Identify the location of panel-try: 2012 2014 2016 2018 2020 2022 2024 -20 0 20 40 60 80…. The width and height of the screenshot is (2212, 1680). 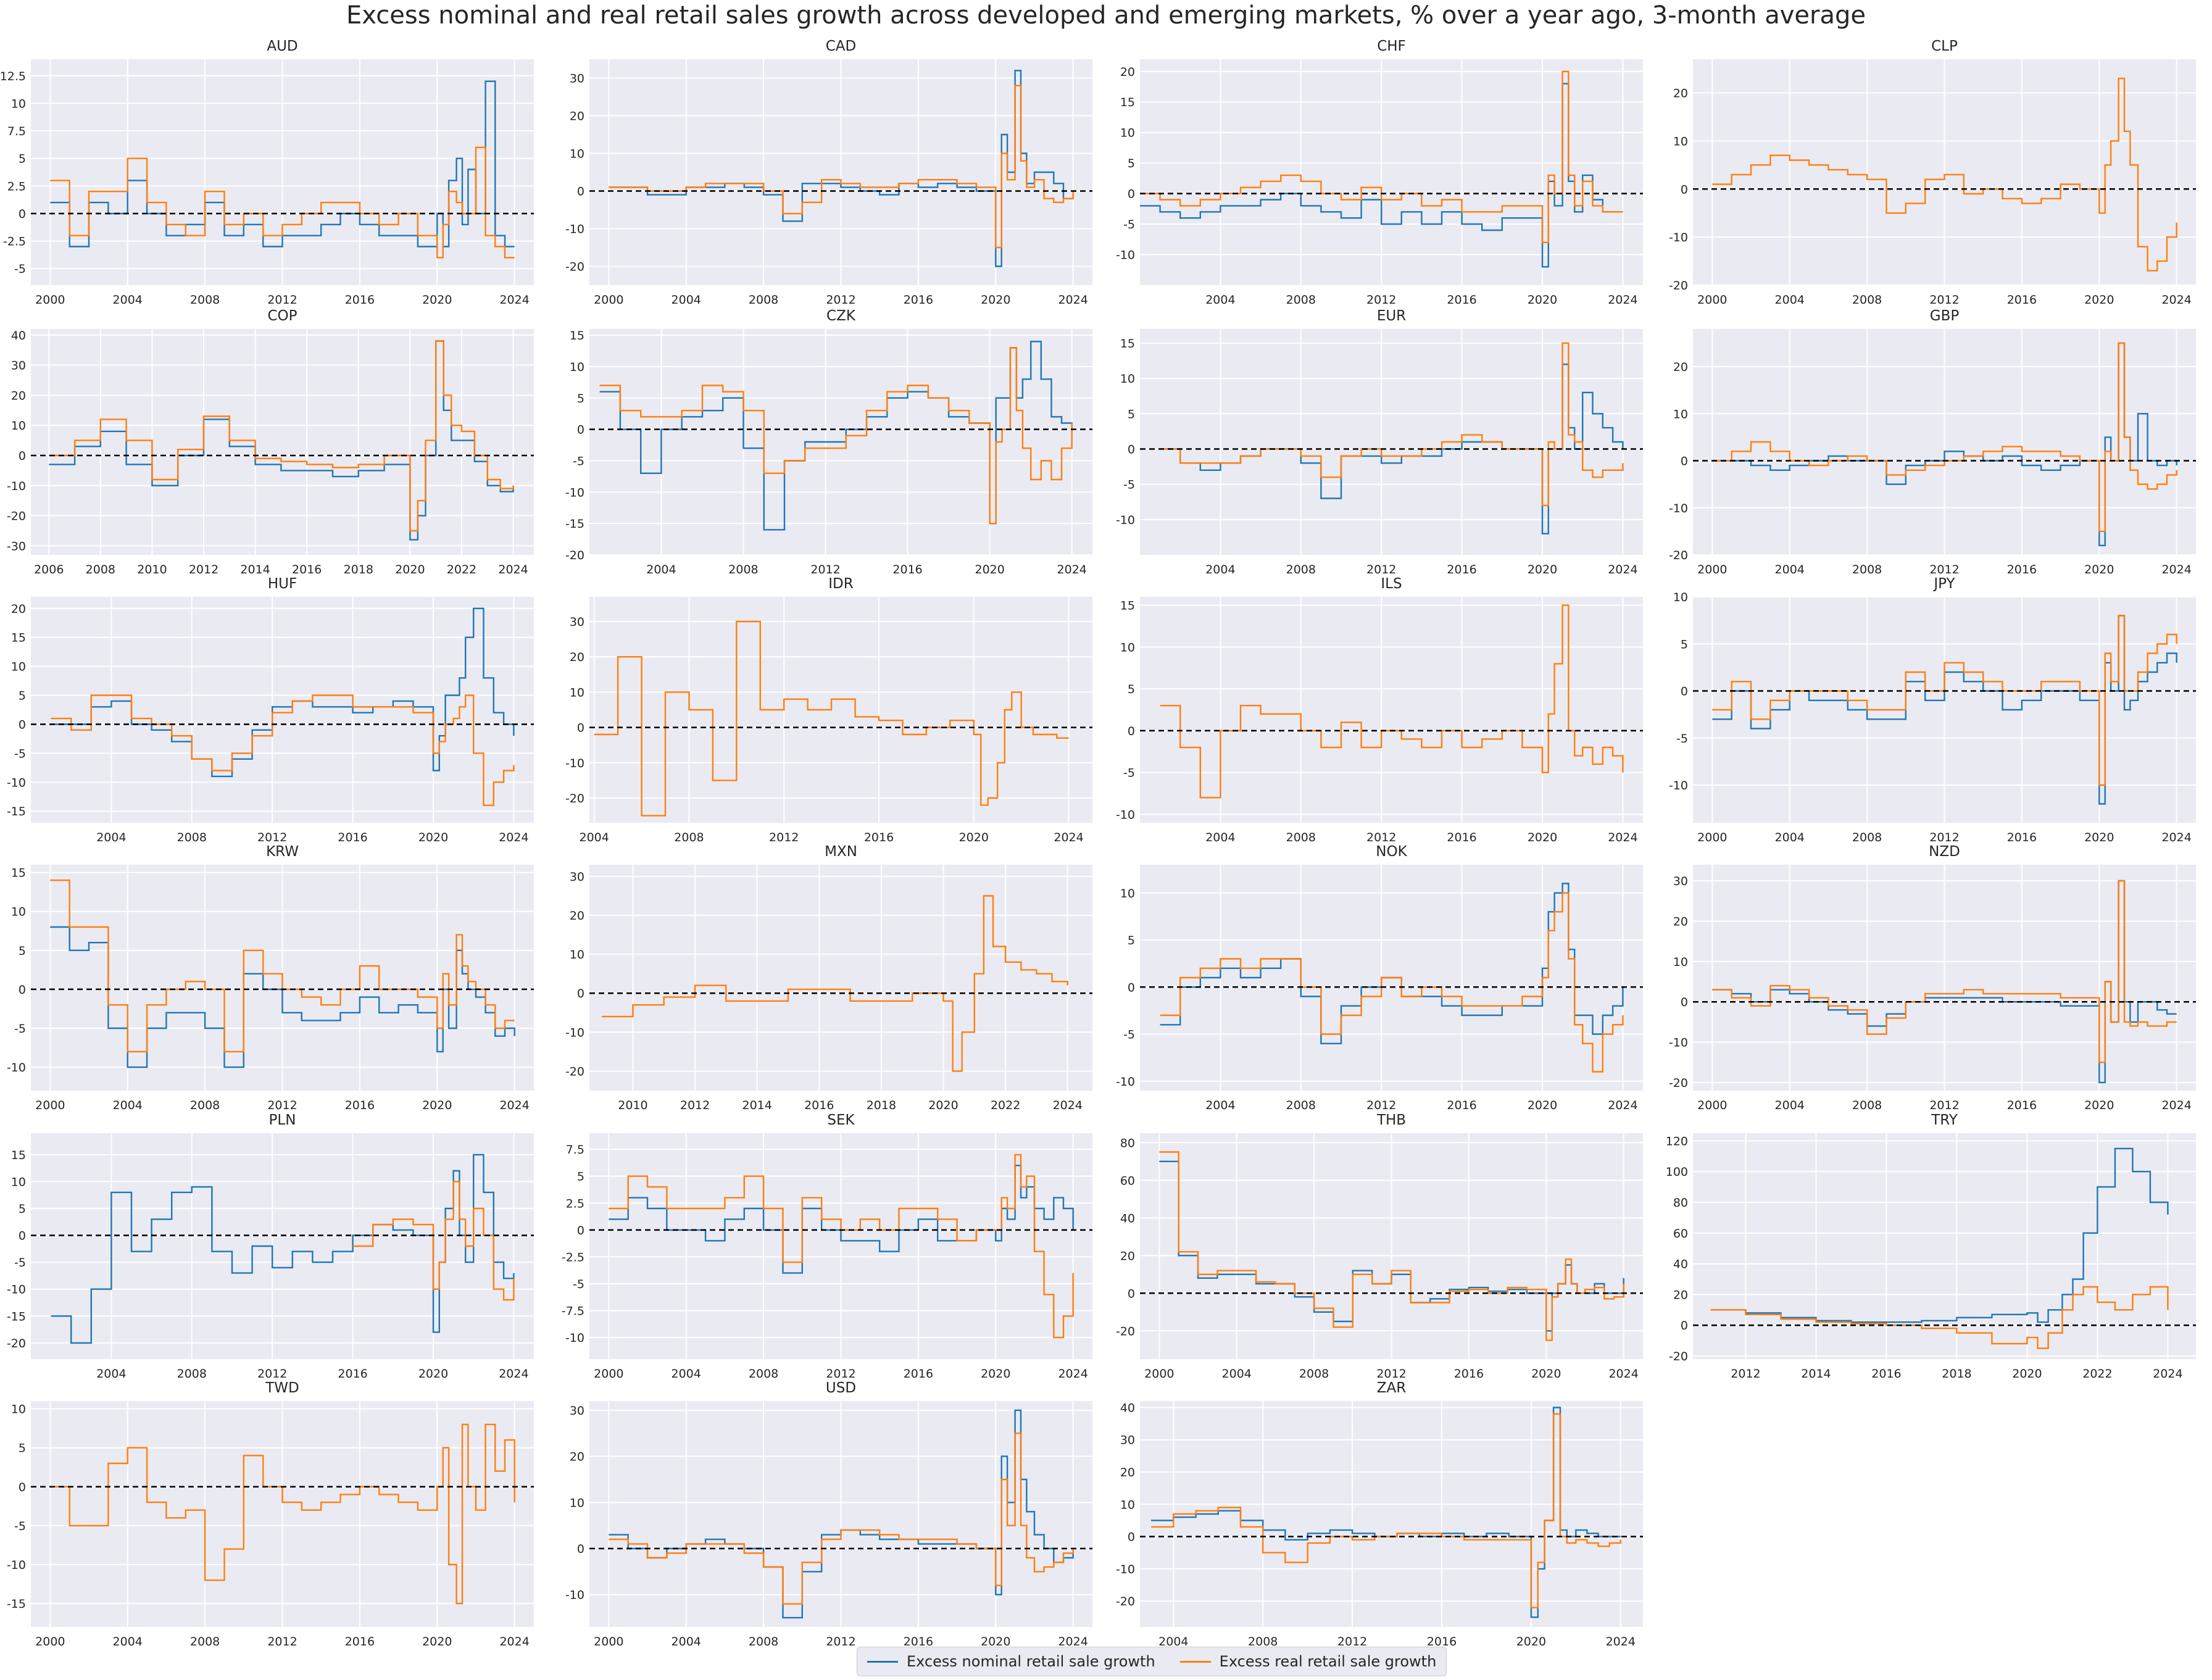
(1931, 1246).